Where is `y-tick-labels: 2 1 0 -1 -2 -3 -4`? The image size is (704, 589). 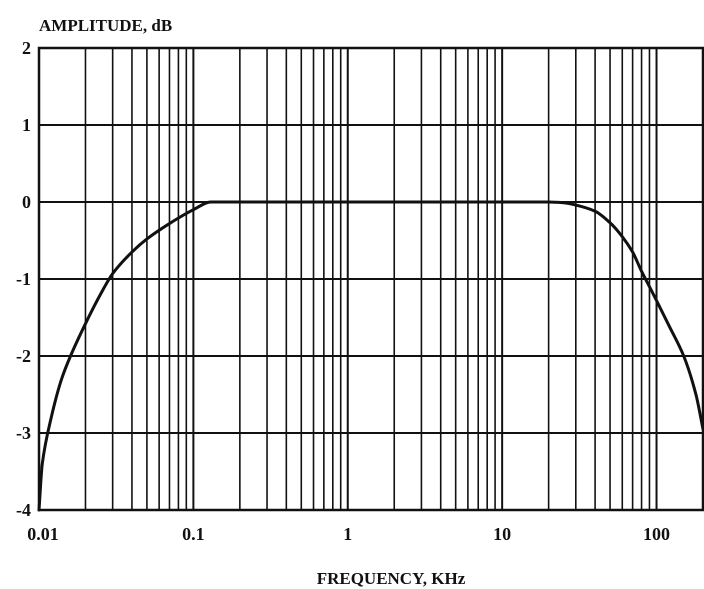 y-tick-labels: 2 1 0 -1 -2 -3 -4 is located at coordinates (23, 279).